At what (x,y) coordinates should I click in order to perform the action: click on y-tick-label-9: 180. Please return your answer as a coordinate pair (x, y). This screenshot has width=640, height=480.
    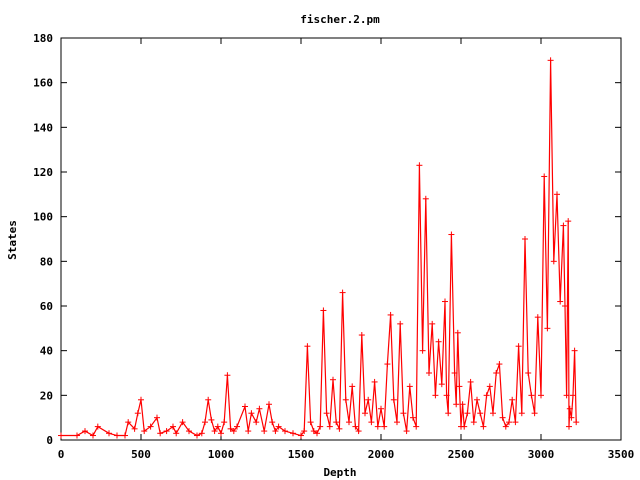
    Looking at the image, I should click on (43, 38).